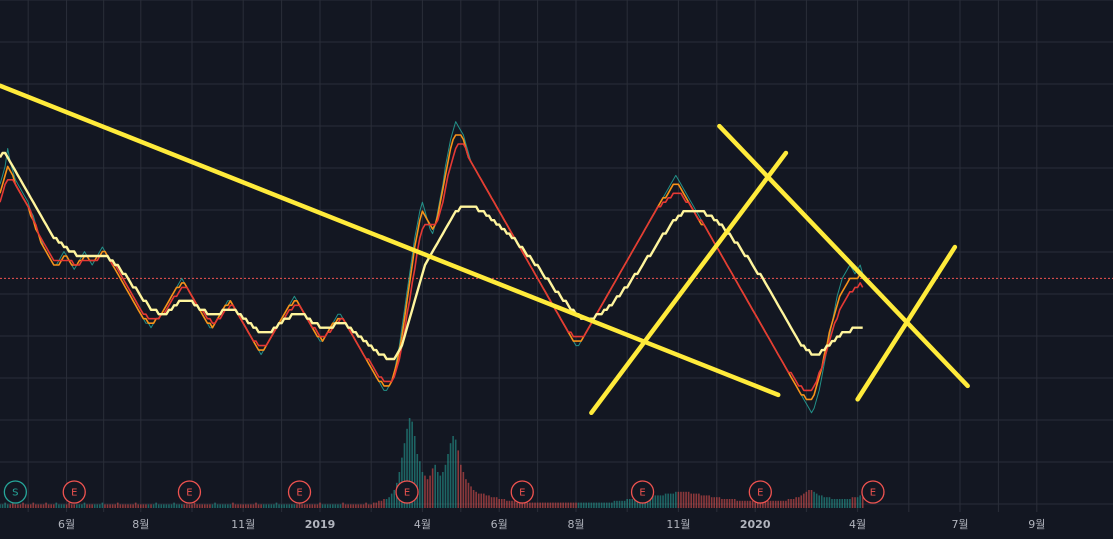  I want to click on x-tick-label: 8월, so click(140, 524).